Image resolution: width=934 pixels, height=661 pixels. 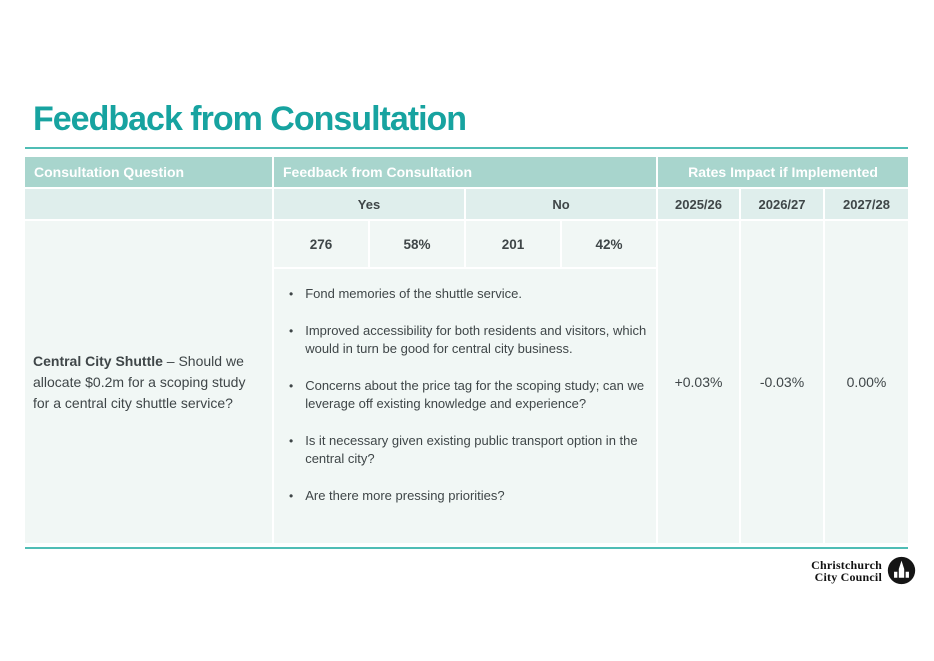 I want to click on subheader-year-2027-28: 2027/28, so click(x=866, y=204).